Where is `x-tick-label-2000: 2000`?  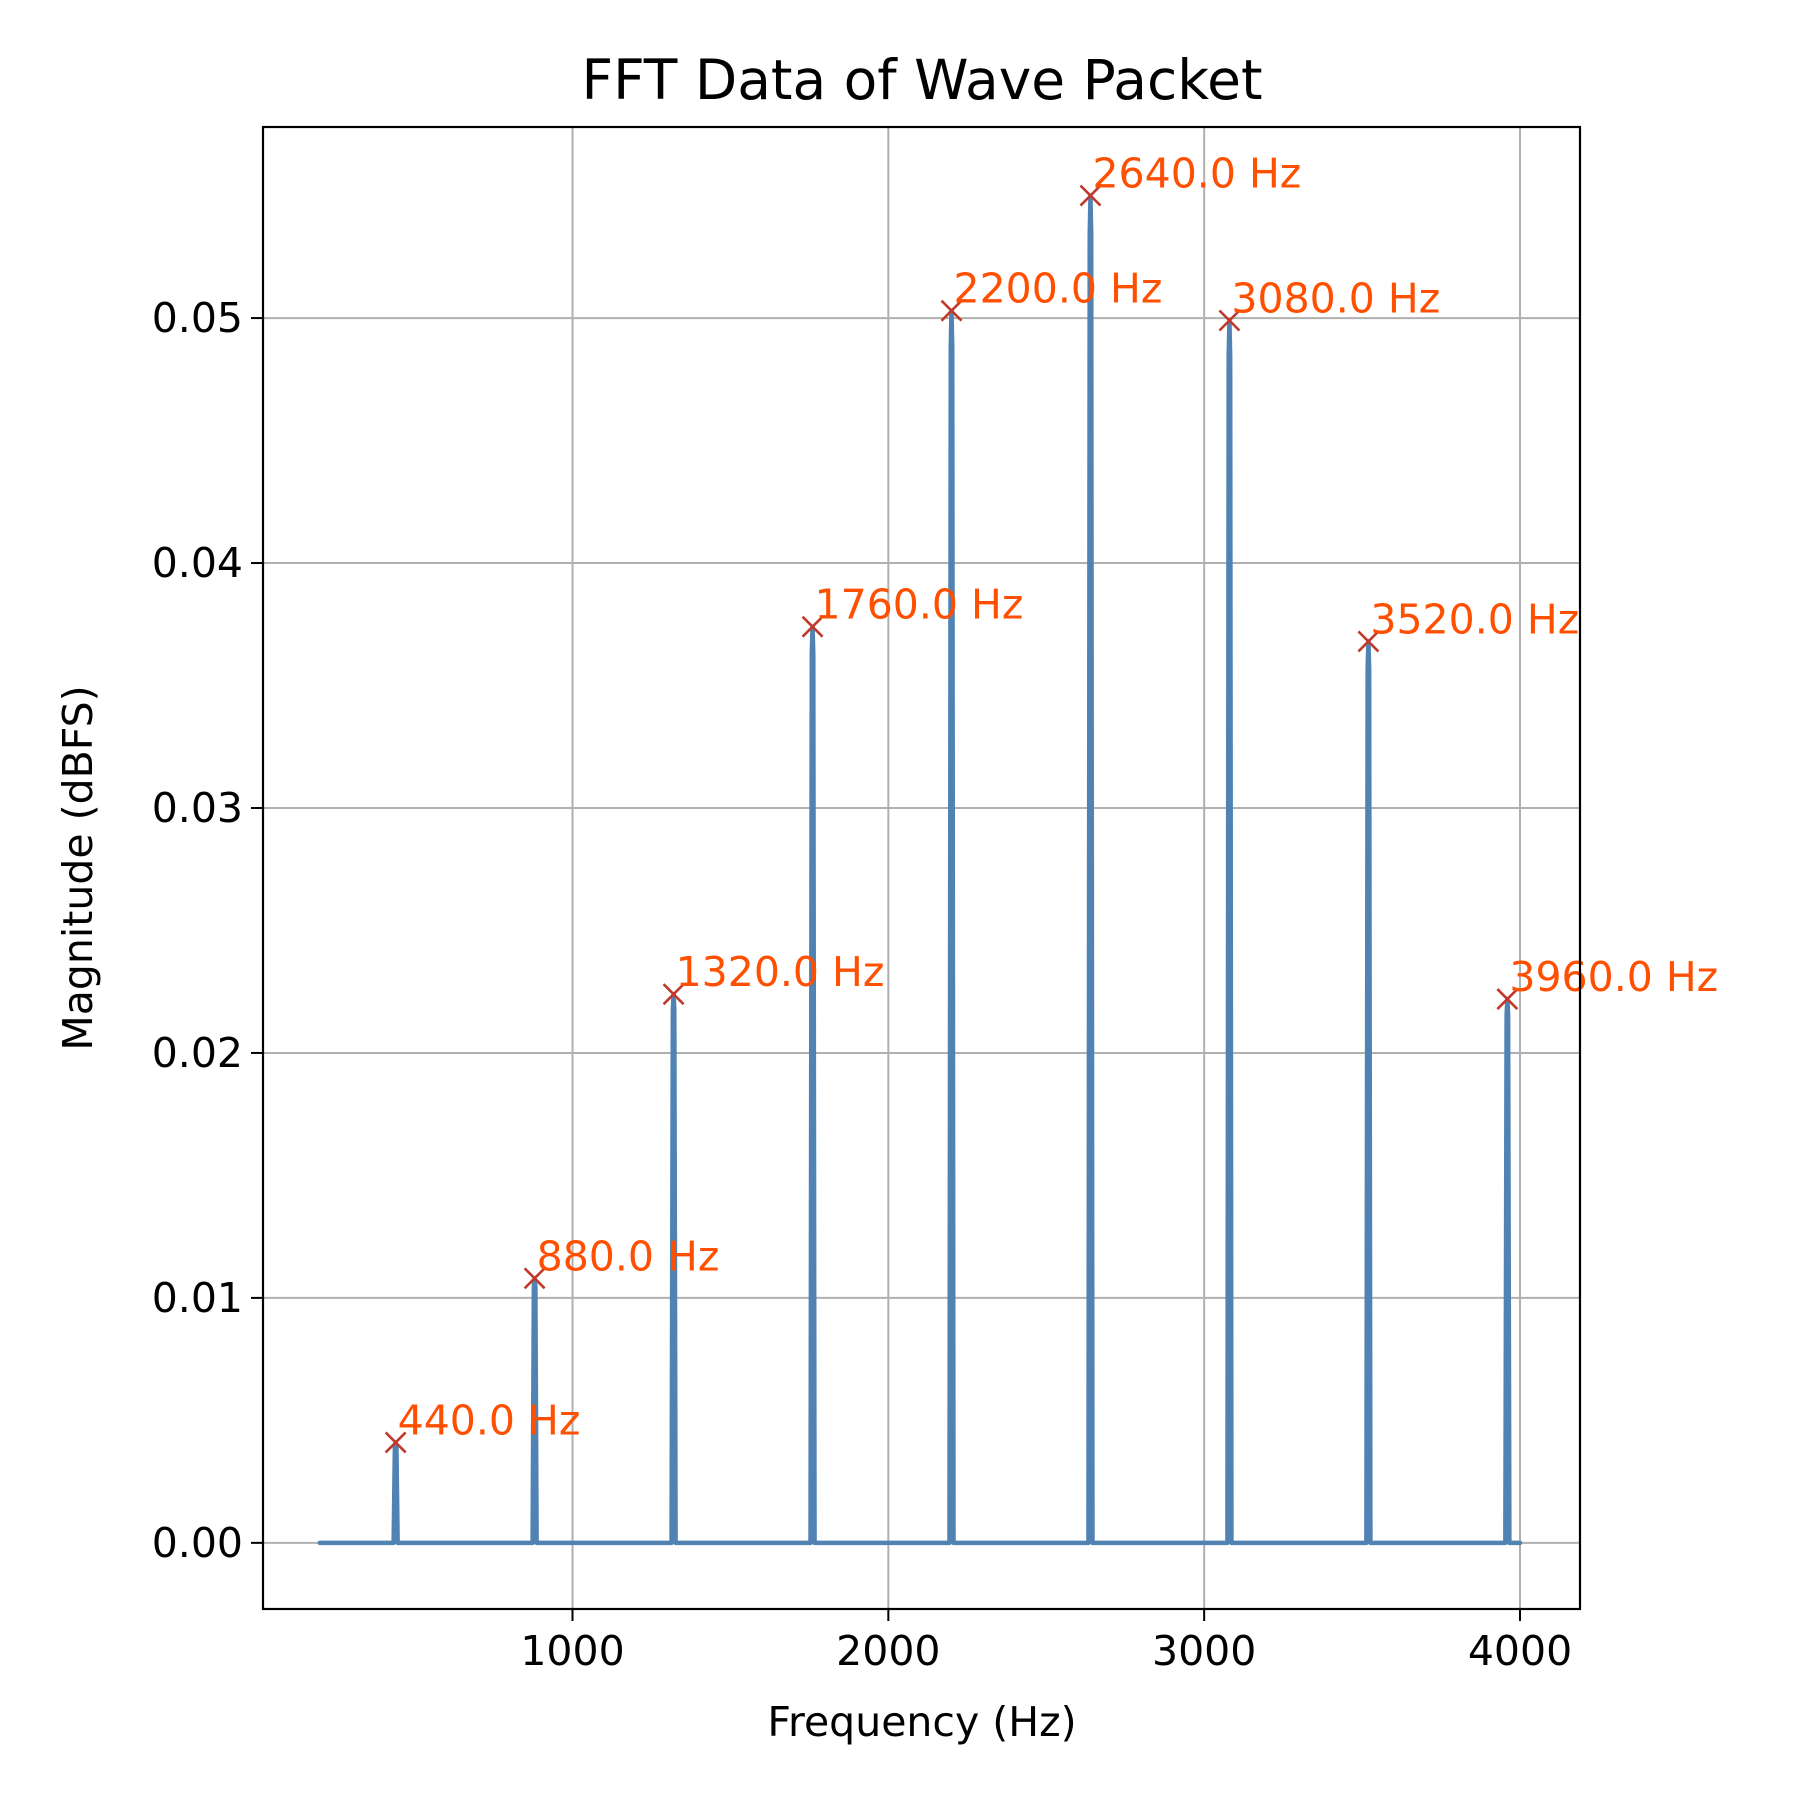 x-tick-label-2000: 2000 is located at coordinates (888, 1651).